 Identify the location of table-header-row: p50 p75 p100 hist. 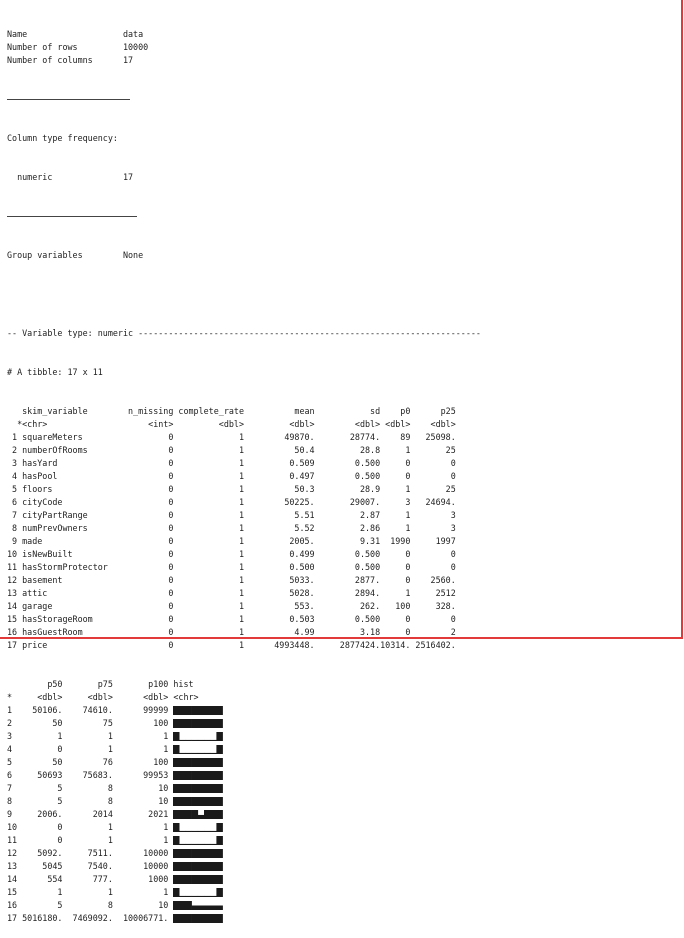
(100, 684).